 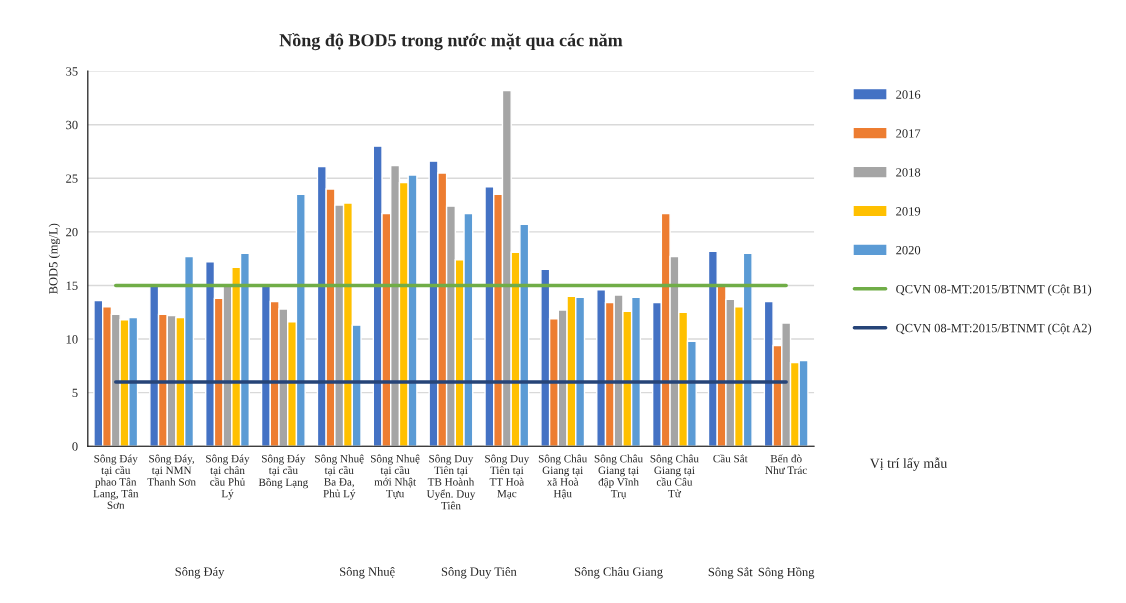 I want to click on text: Sông Sắt, so click(x=730, y=573).